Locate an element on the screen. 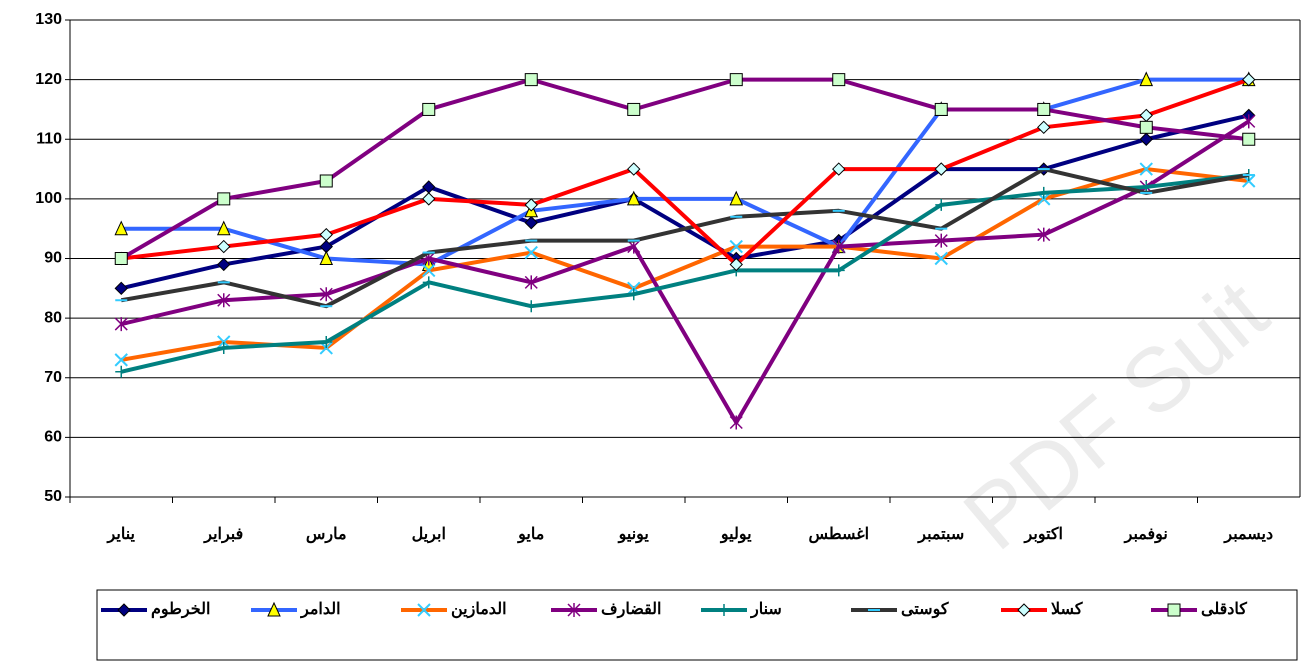 The width and height of the screenshot is (1313, 666). legend-label: الدمازين is located at coordinates (479, 610).